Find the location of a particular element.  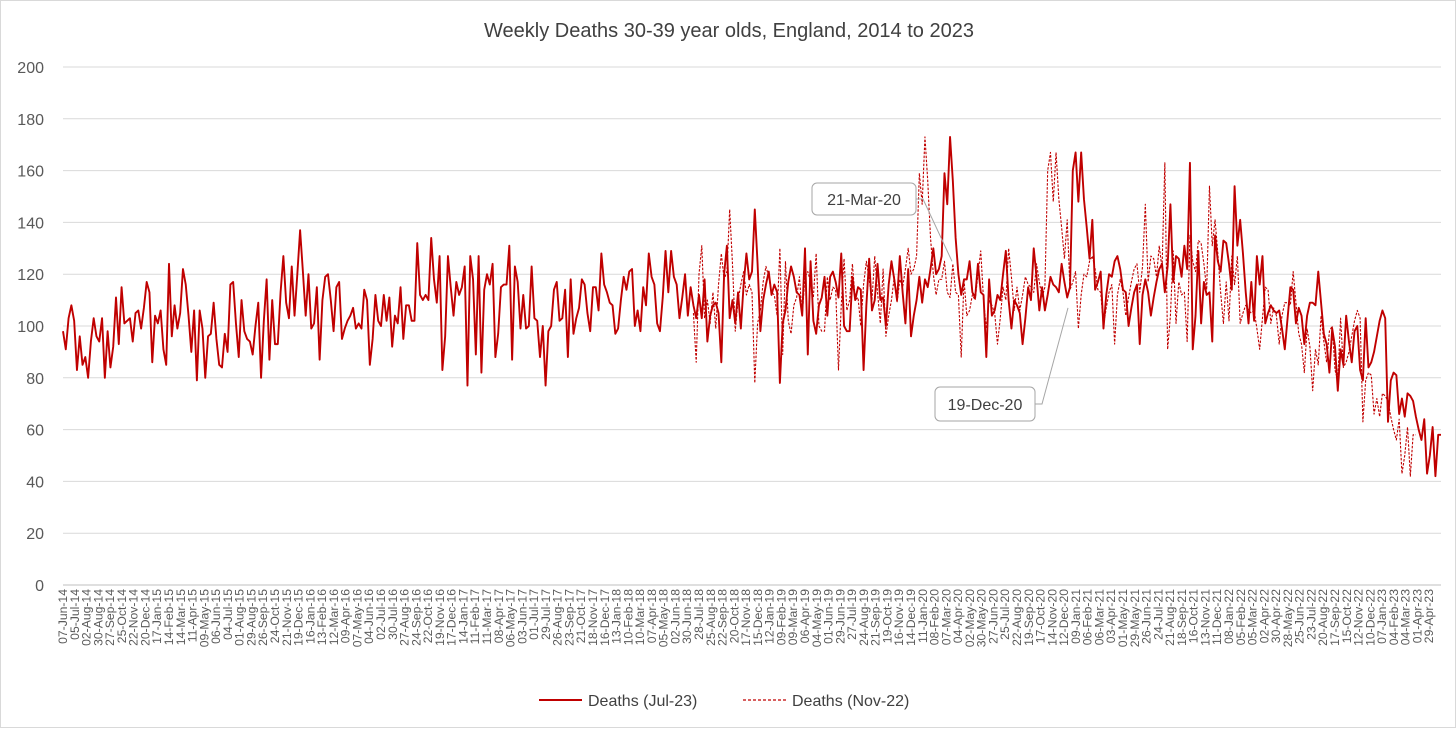

x-tick-label: 03-Jun-17 is located at coordinates (522, 616).